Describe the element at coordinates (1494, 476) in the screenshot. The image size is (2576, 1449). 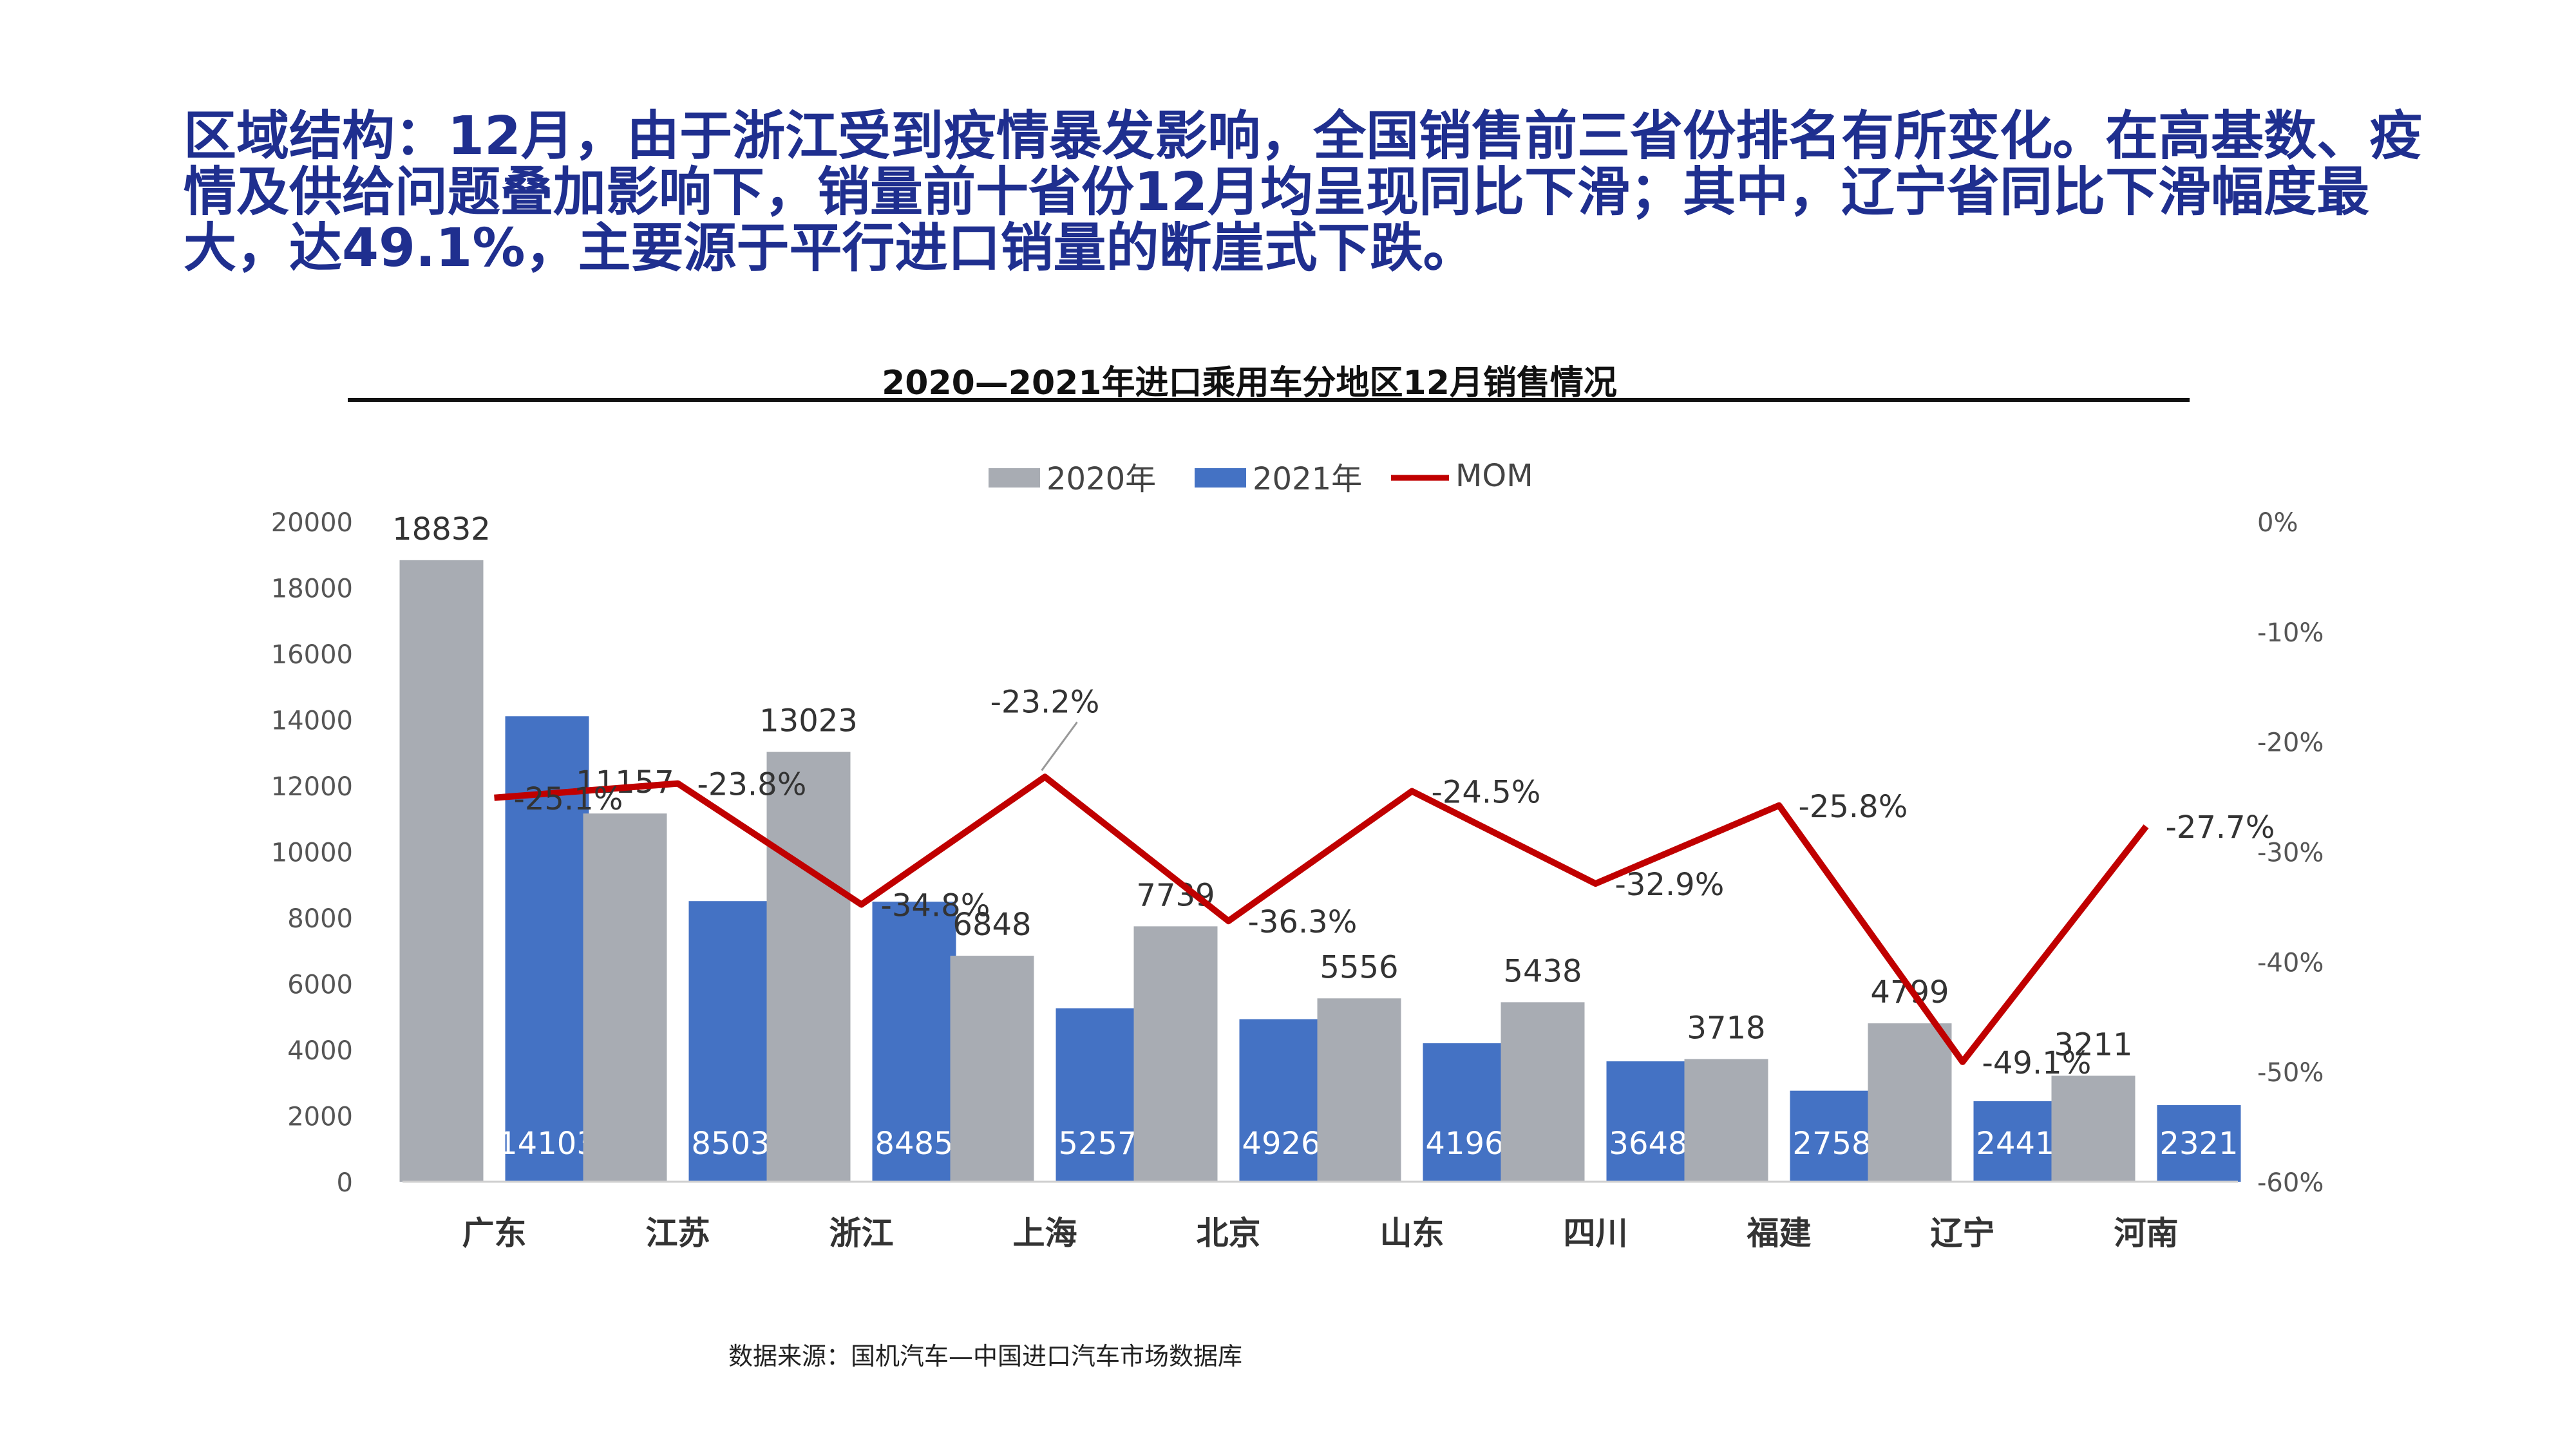
I see `legend-label-2: MOM` at that location.